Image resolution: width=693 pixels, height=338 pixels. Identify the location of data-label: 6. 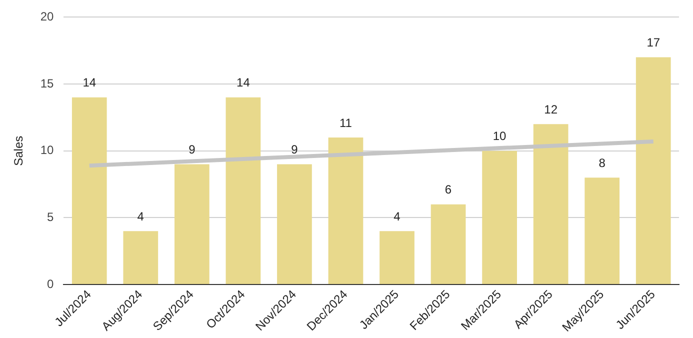
(448, 189).